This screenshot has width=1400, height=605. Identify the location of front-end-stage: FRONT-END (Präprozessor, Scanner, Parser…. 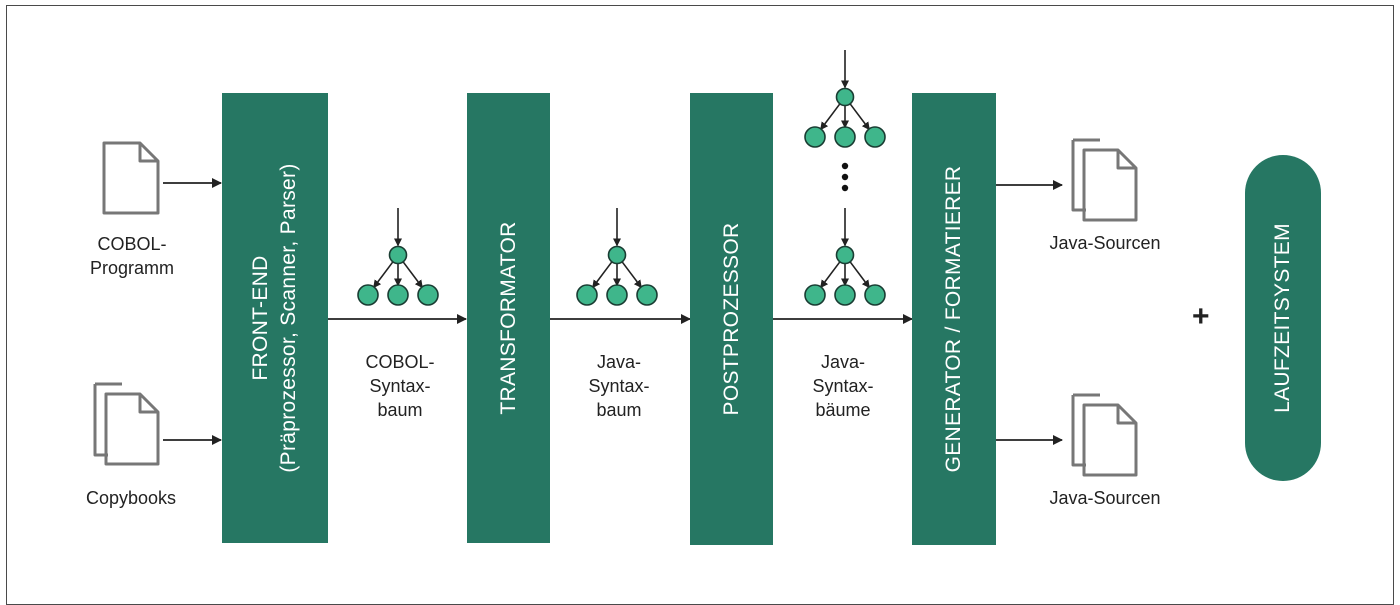
(275, 318).